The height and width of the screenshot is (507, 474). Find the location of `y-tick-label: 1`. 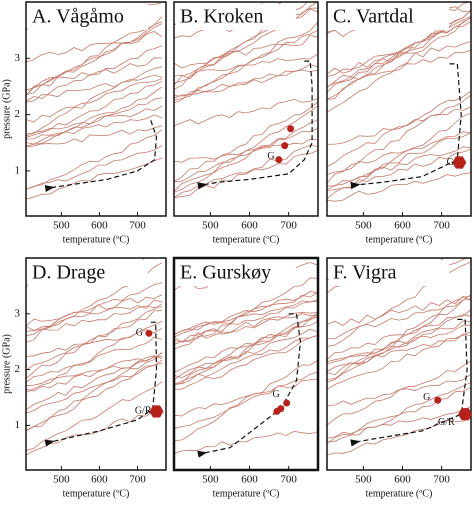

y-tick-label: 1 is located at coordinates (18, 170).